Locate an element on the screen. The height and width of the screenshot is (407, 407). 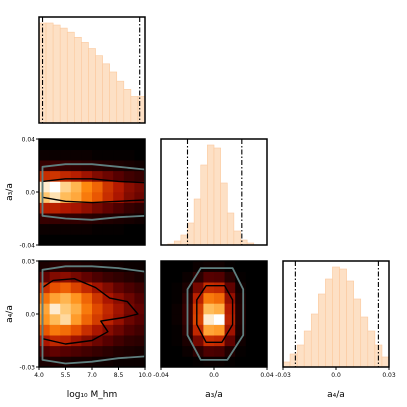
density-2-0-x-ticks: 4.0 5.5 7.0 8.5 10.0 is located at coordinates (93, 373).